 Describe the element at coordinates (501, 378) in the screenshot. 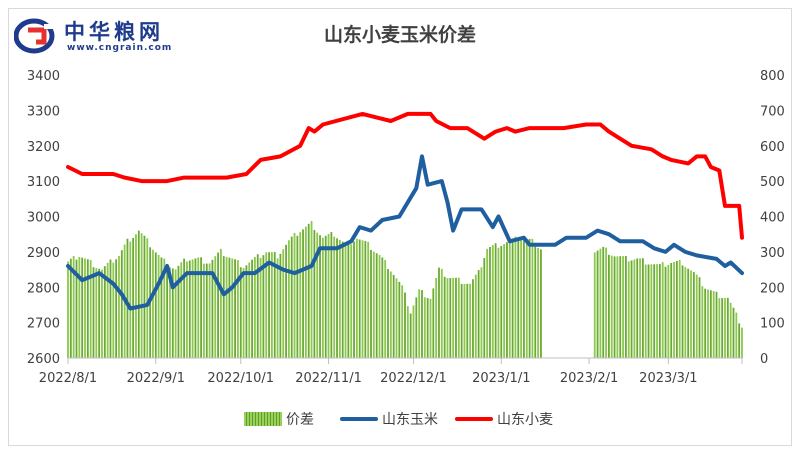

I see `x-tick-label: 2023/1/1` at that location.